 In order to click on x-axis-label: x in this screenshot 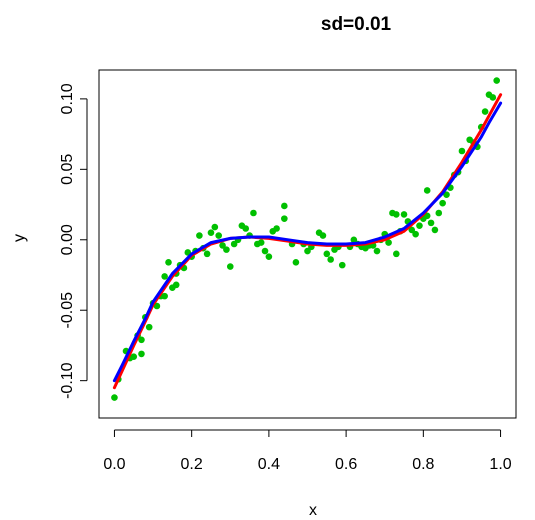, I will do `click(313, 510)`.